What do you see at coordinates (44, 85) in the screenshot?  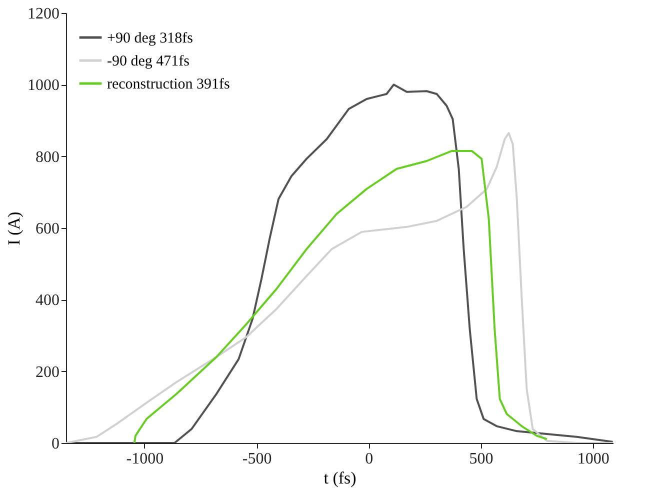 I see `y-tick-label: 1000` at bounding box center [44, 85].